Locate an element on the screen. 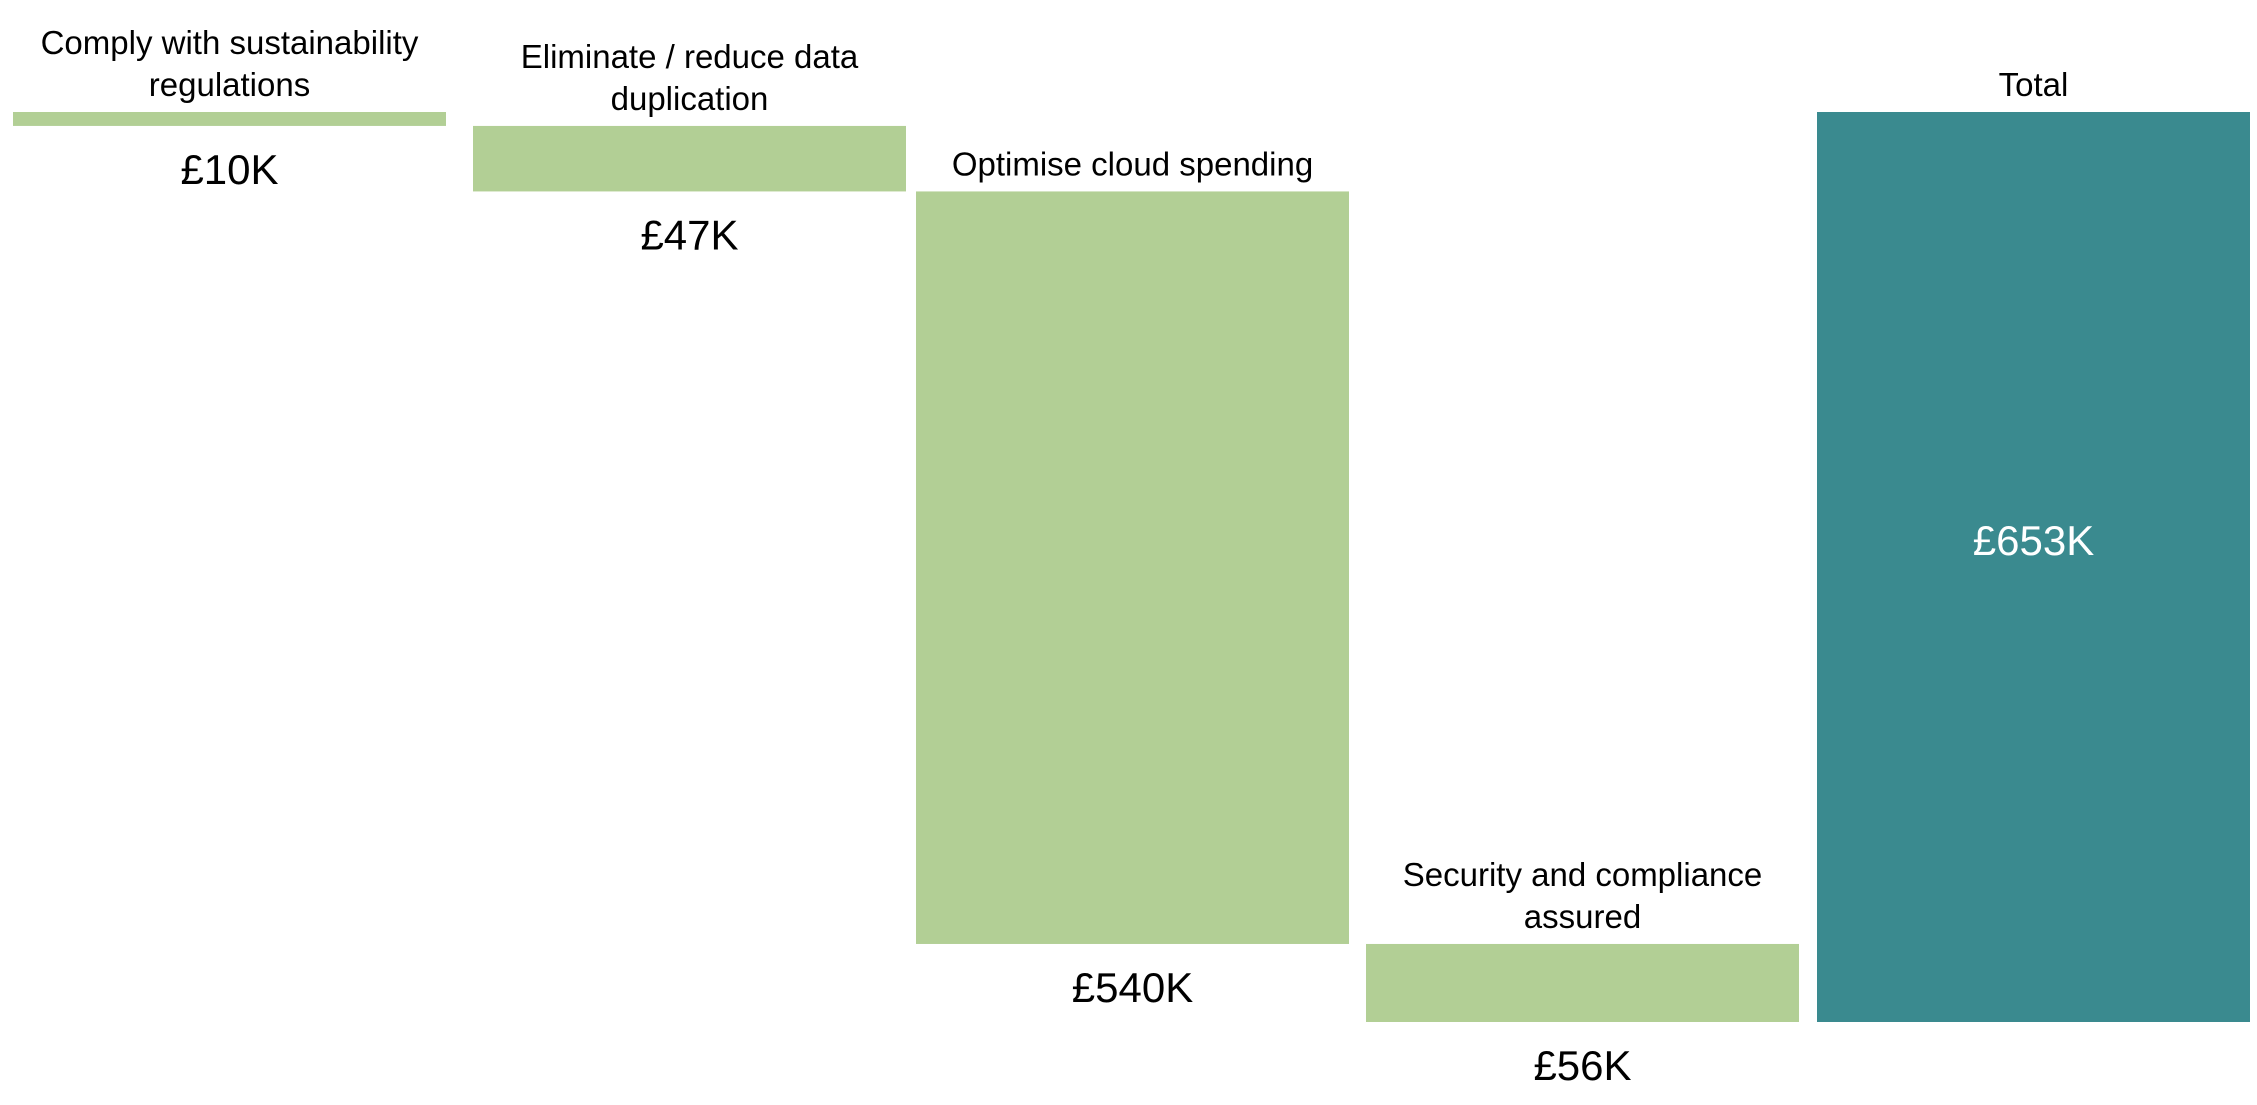 The height and width of the screenshot is (1105, 2257). data-label: £540K is located at coordinates (1132, 987).